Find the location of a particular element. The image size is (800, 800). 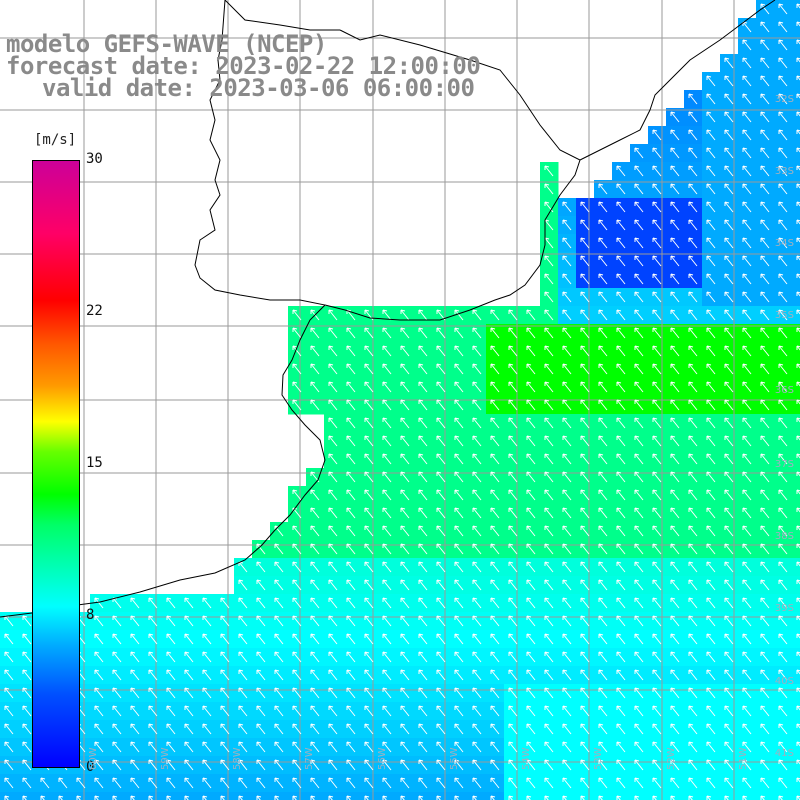

colorbar-tick-15: 15 is located at coordinates (94, 463).